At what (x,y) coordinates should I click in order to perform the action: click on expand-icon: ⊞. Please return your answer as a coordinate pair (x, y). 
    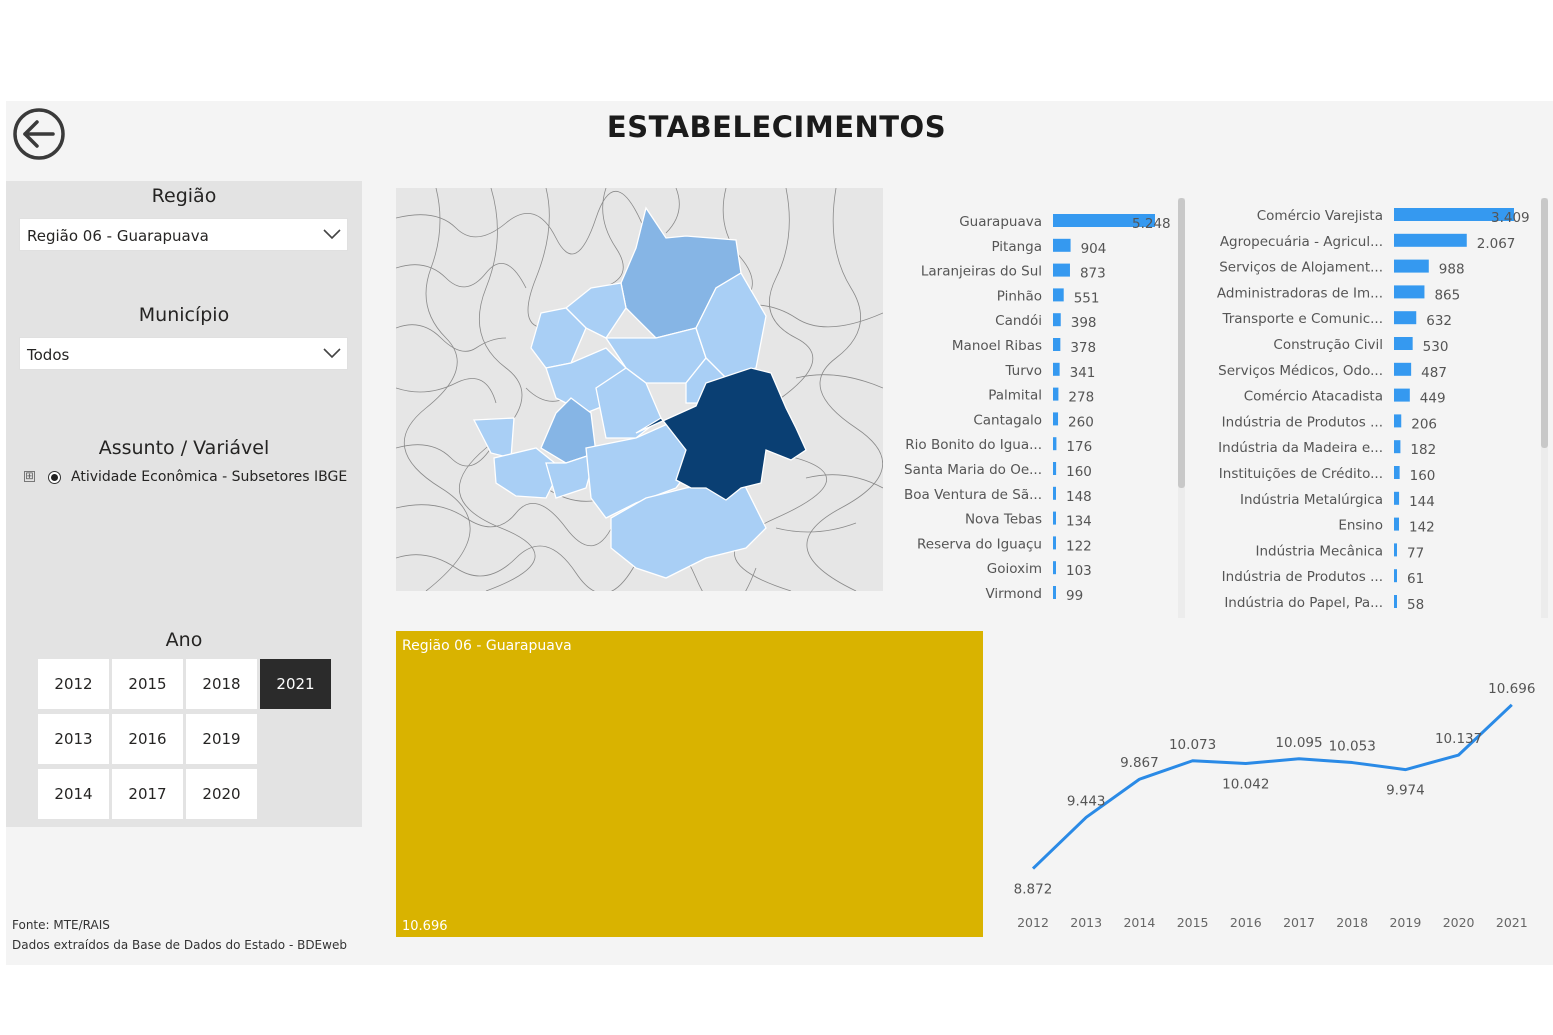
    Looking at the image, I should click on (29, 476).